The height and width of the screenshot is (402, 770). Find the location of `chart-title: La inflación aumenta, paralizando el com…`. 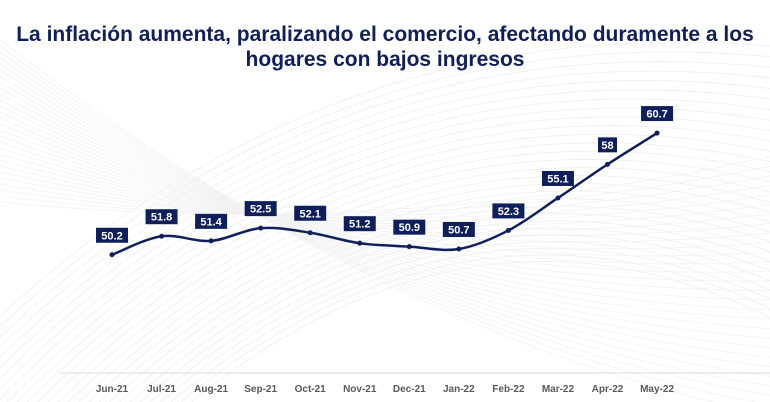

chart-title: La inflación aumenta, paralizando el com… is located at coordinates (385, 47).